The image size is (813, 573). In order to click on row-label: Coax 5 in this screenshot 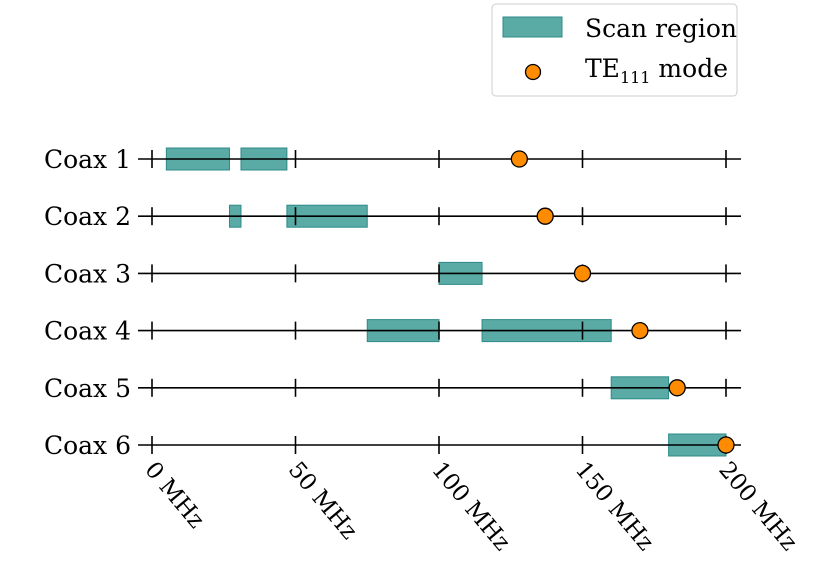, I will do `click(87, 388)`.